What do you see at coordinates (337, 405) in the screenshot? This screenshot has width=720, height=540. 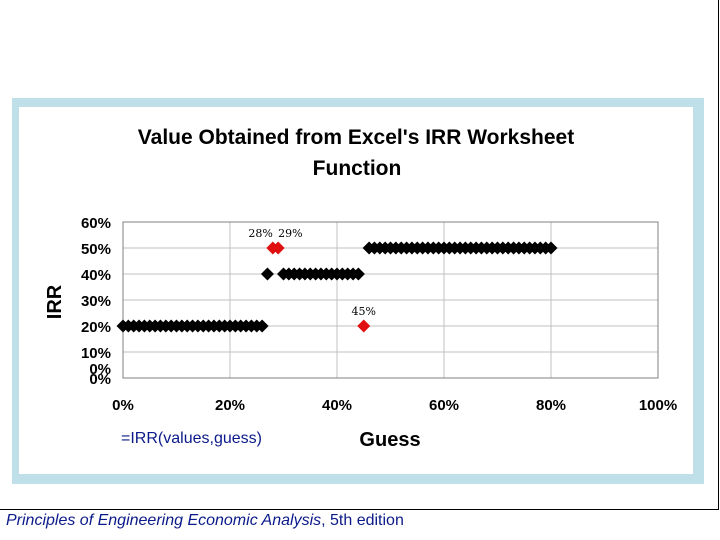 I see `x-tick-label-2: 40%` at bounding box center [337, 405].